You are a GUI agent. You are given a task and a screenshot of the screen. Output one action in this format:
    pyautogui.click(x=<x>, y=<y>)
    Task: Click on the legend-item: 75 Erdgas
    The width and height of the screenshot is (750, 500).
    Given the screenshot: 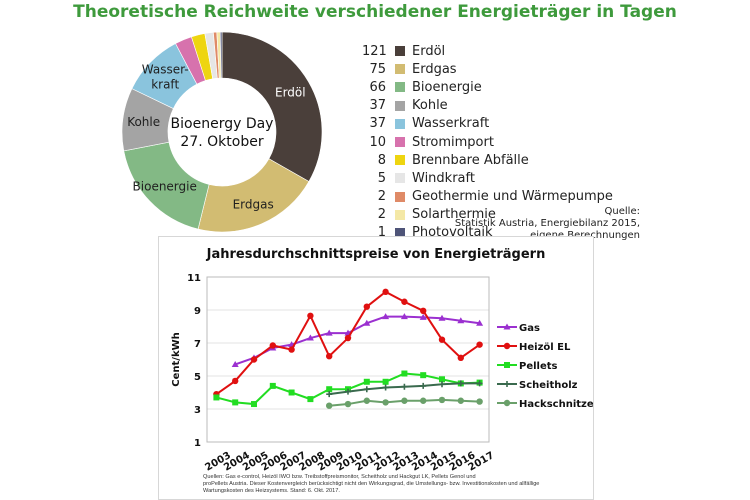 What is the action you would take?
    pyautogui.click(x=487, y=69)
    